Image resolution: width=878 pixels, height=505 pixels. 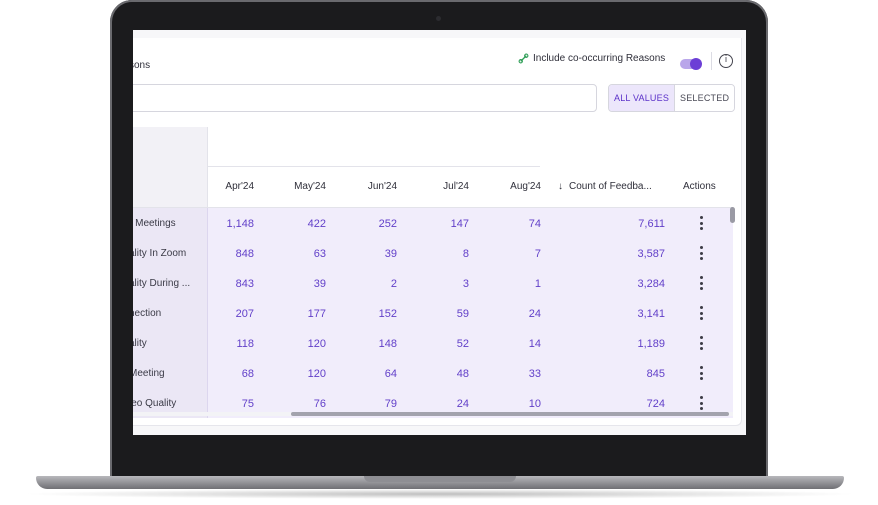 I want to click on column-header-aug: Aug'24, so click(x=525, y=186).